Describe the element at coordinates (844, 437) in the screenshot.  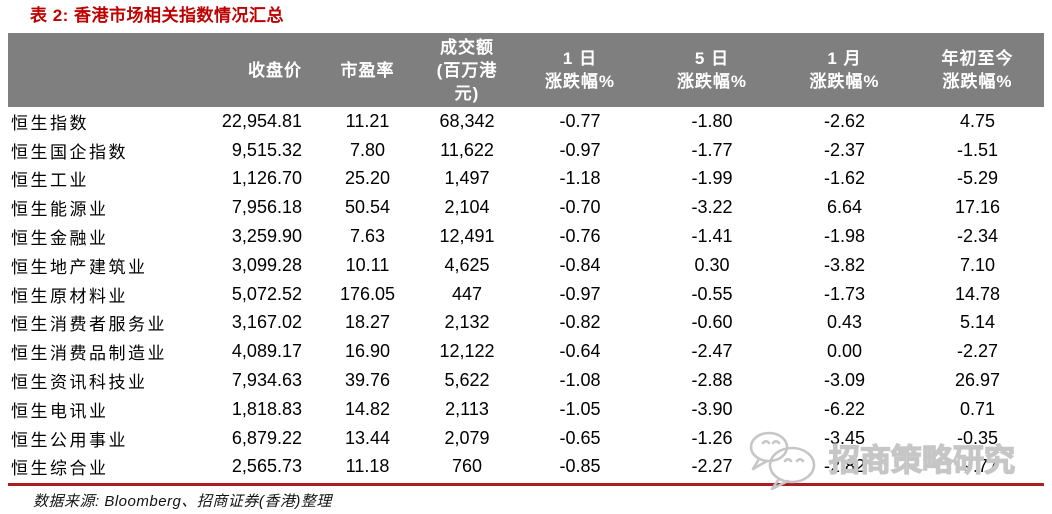
I see `value-cell-m1: -3.45` at that location.